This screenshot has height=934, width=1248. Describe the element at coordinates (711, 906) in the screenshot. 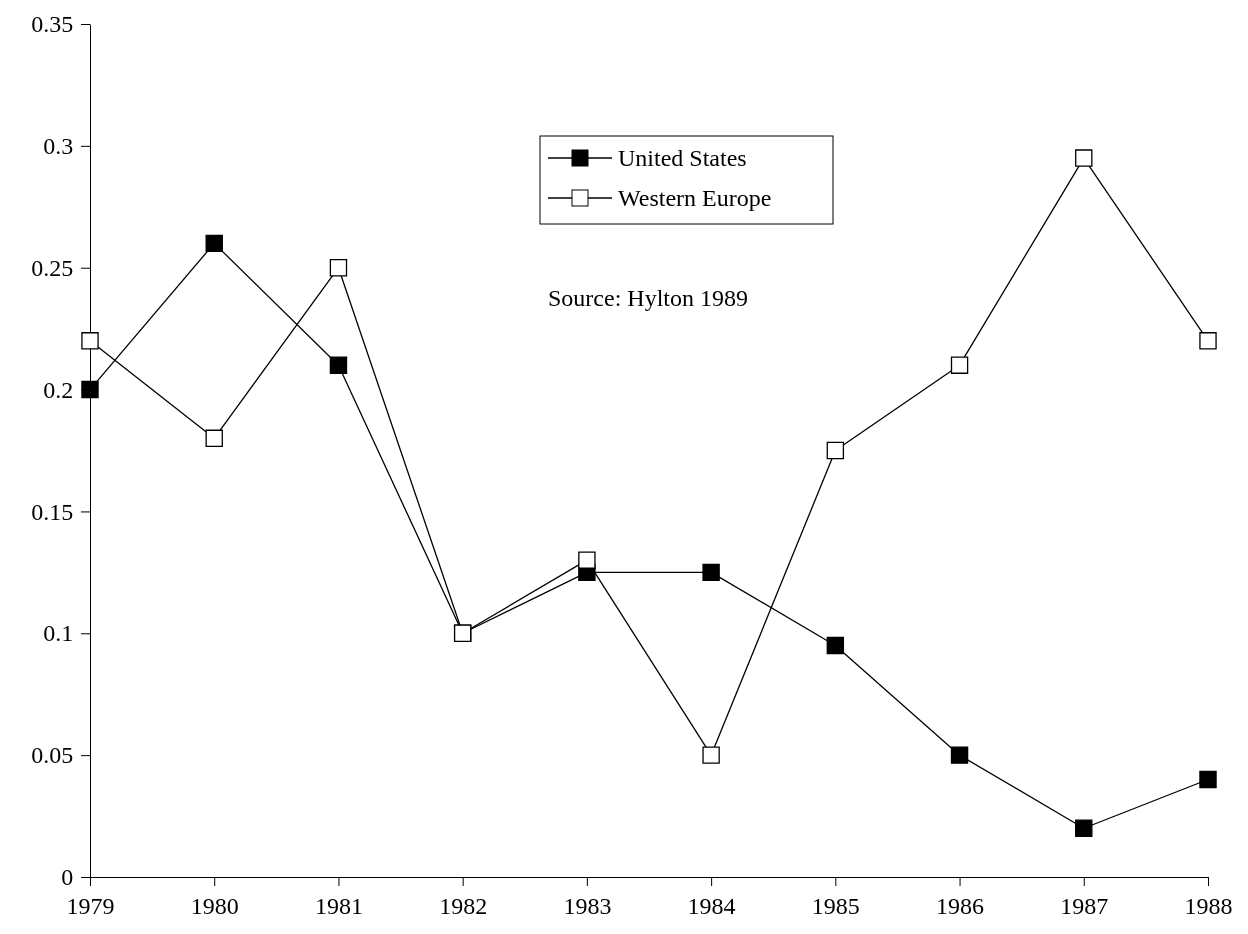

I see `x-tick-label: 1984` at that location.